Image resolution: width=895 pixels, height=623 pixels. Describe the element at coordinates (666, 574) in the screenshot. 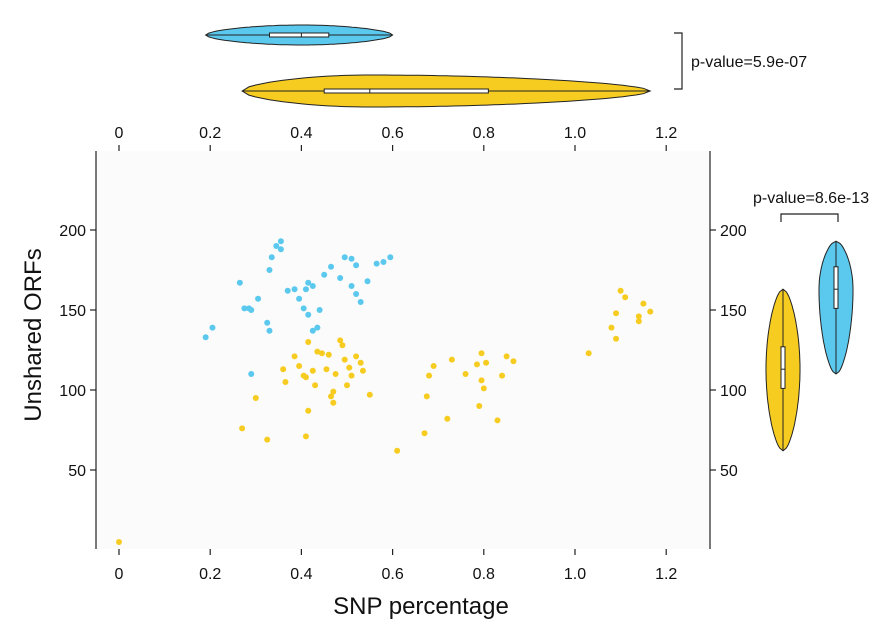

I see `x-tick-label-bottom: 1.2` at that location.